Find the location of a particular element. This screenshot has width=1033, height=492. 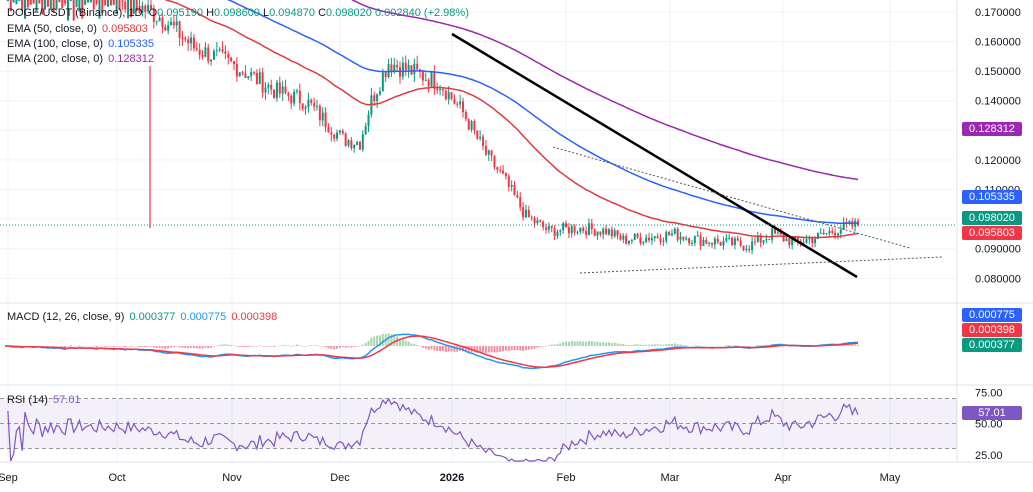

x-tick-label: Feb is located at coordinates (566, 478).